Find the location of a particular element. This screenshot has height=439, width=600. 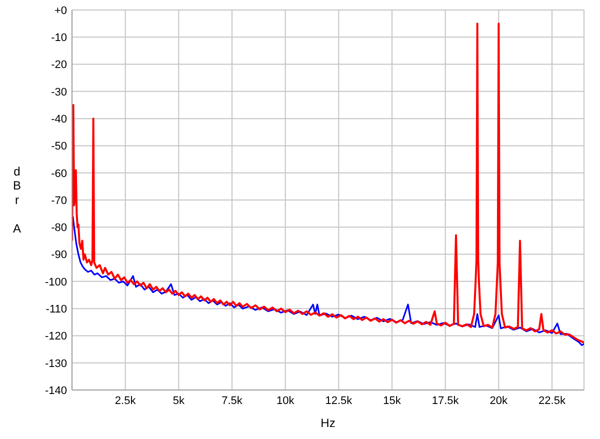

y-tick-label: -130 is located at coordinates (55, 364).